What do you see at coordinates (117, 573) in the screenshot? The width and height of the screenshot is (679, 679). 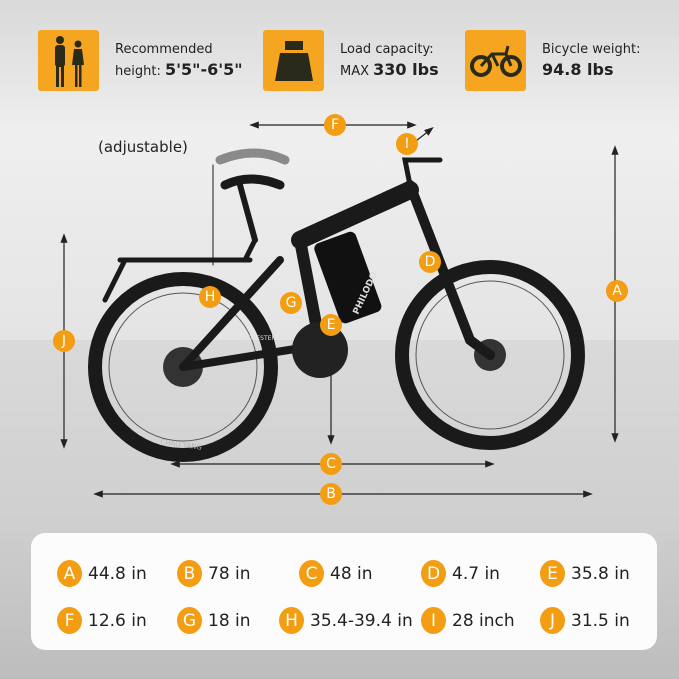 I see `spec-value: 44.8 in` at bounding box center [117, 573].